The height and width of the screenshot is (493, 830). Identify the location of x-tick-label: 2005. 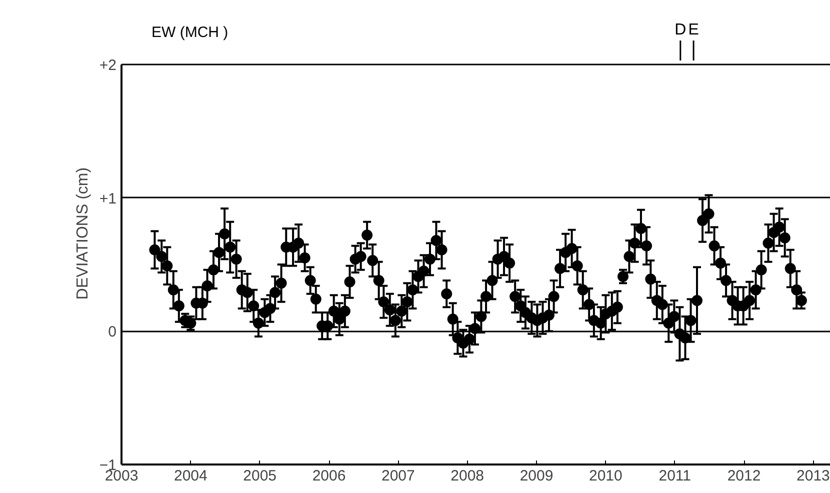
(260, 476).